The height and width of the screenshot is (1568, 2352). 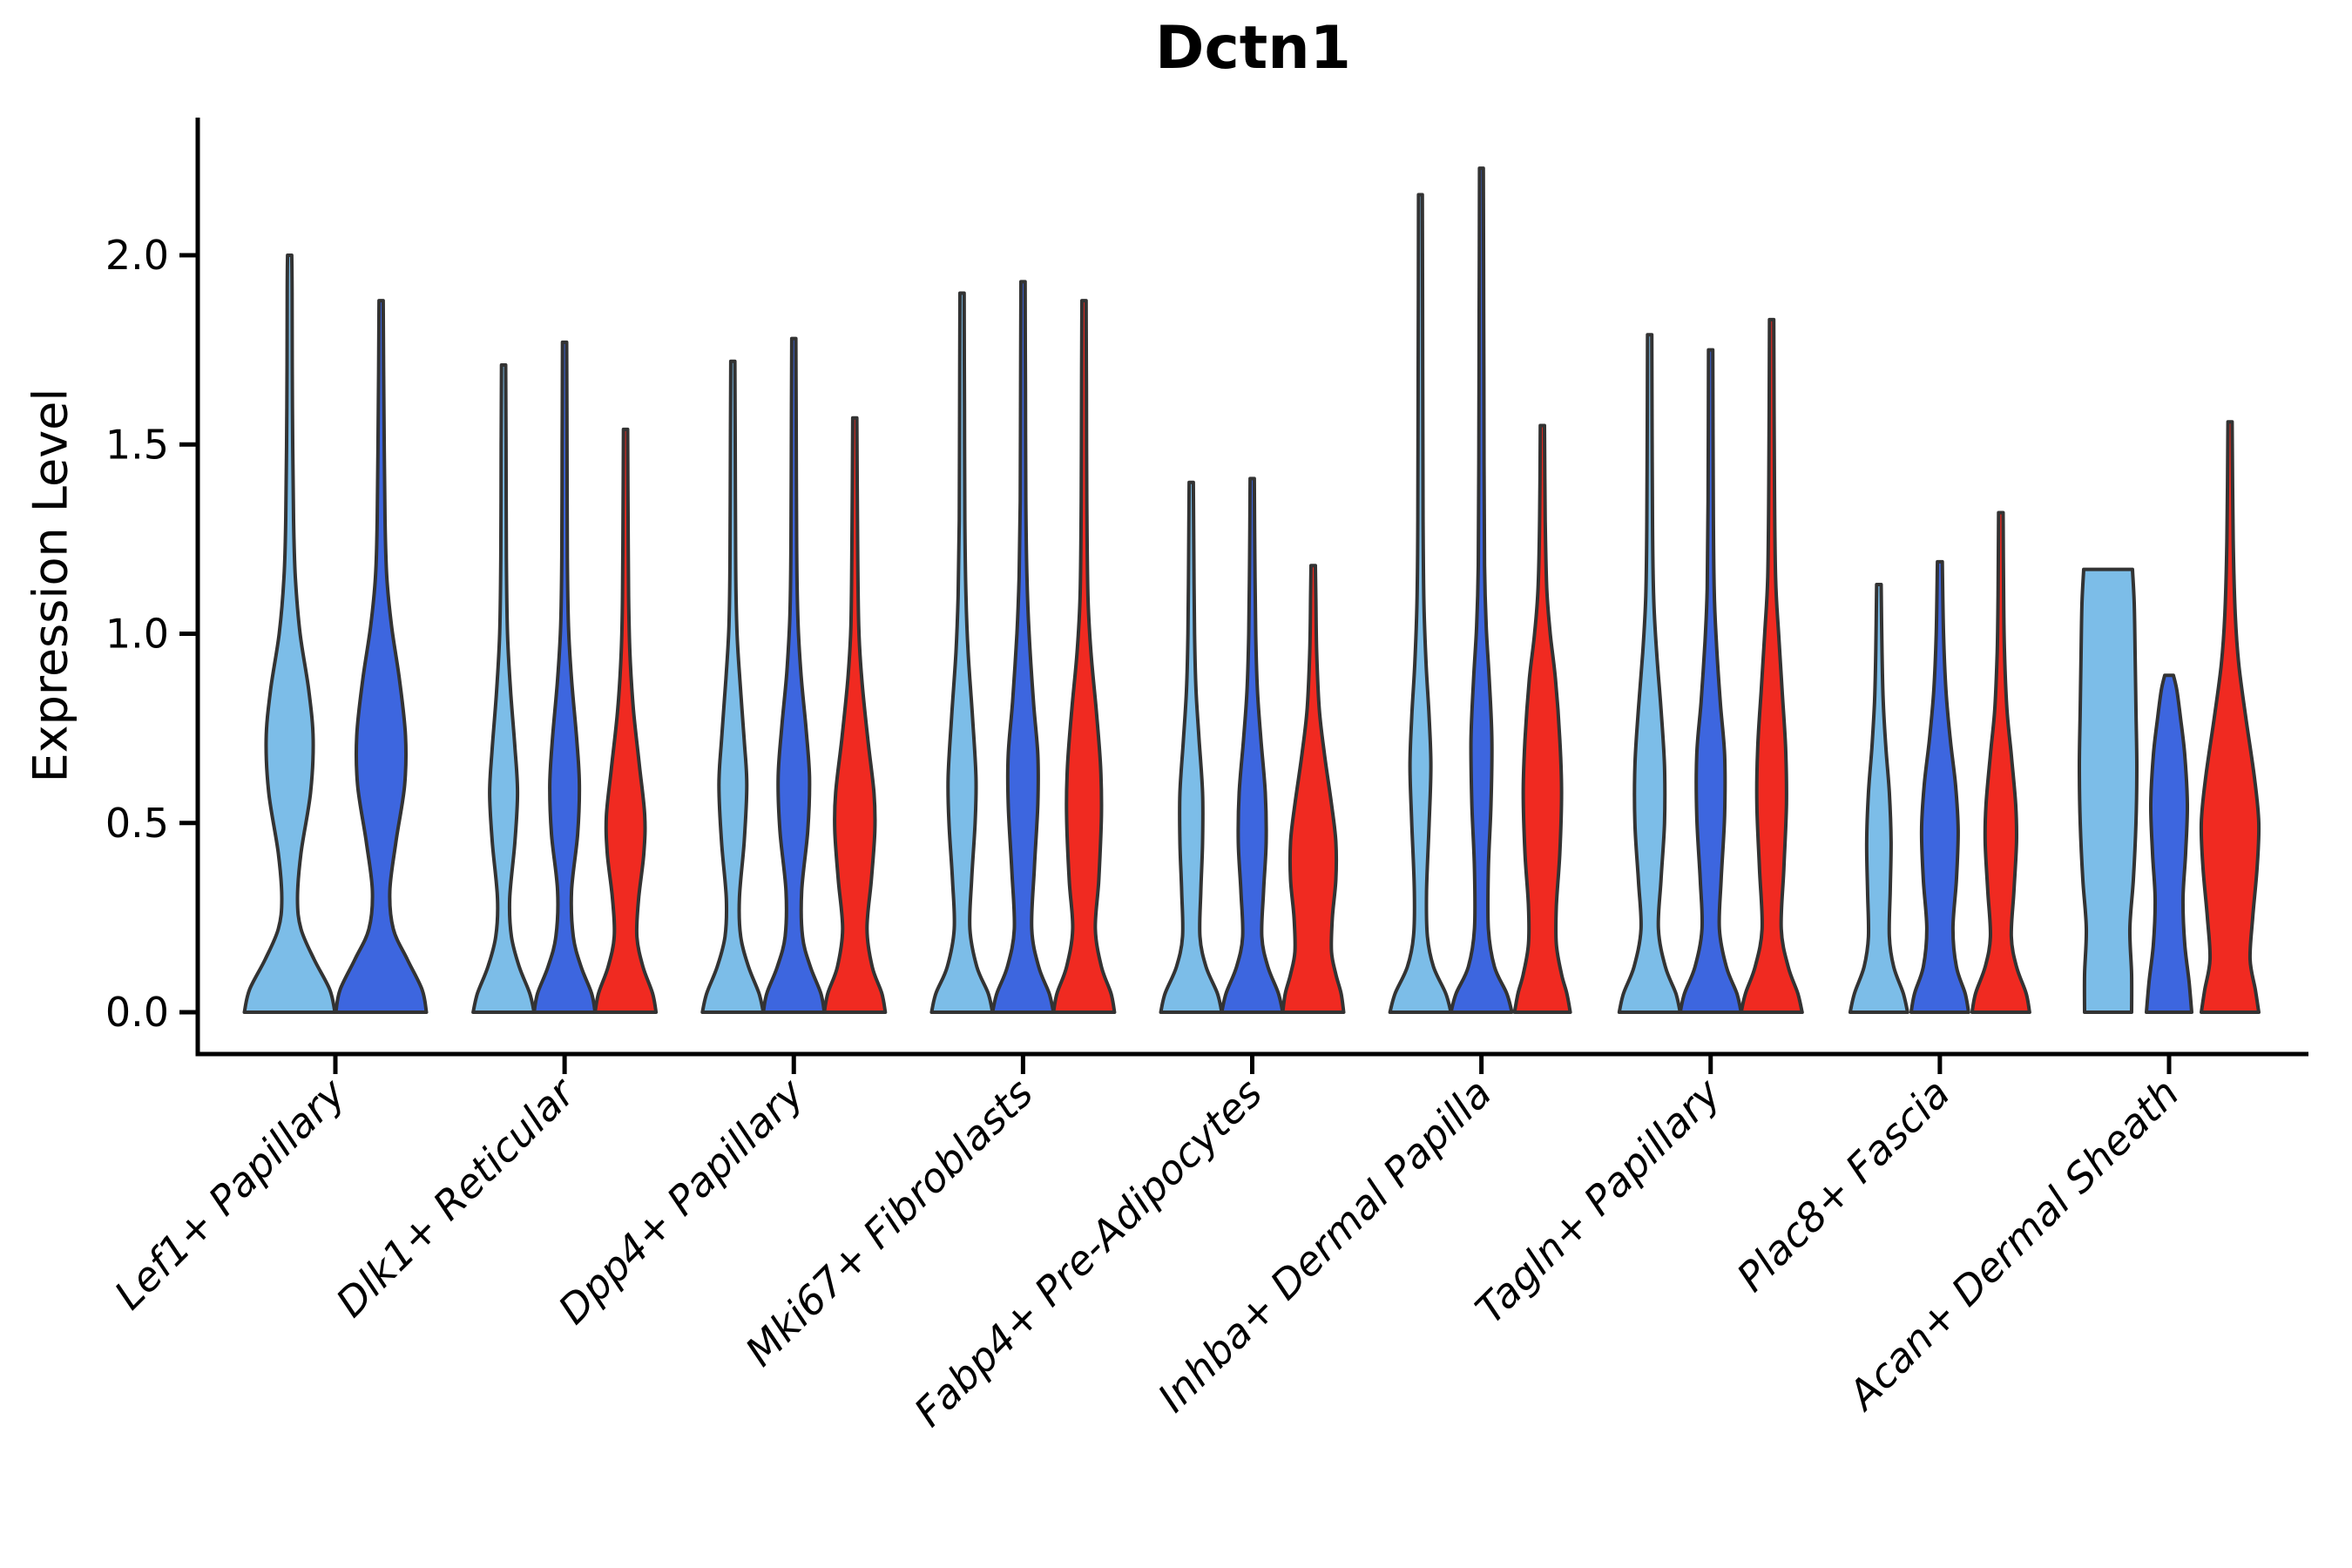 I want to click on y-tick-label-2.0: 2.0, so click(x=137, y=255).